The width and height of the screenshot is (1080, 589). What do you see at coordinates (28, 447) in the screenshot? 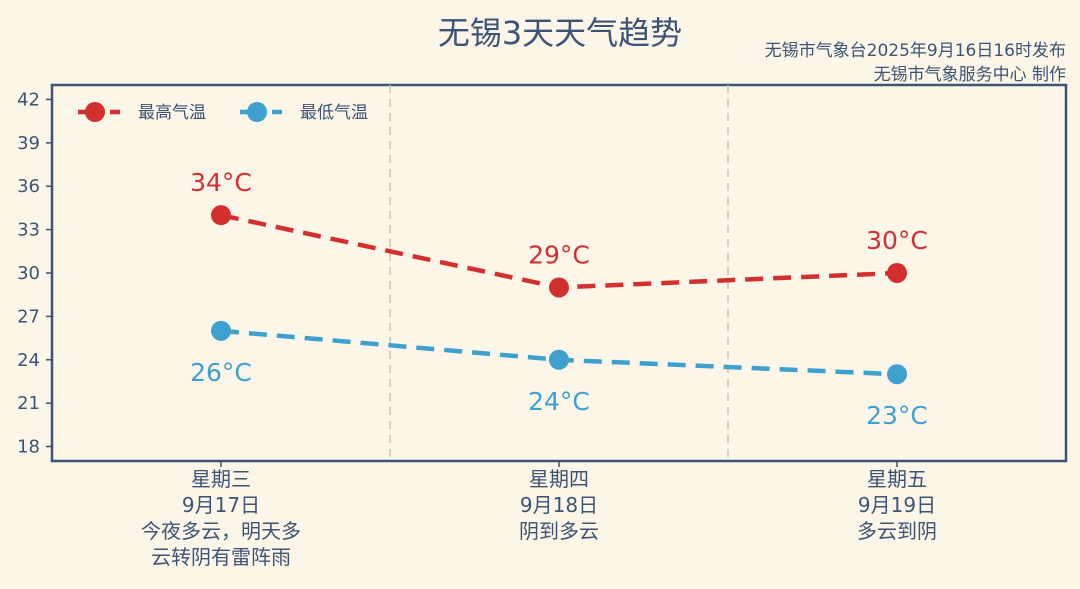
I see `y-tick-label: 18` at bounding box center [28, 447].